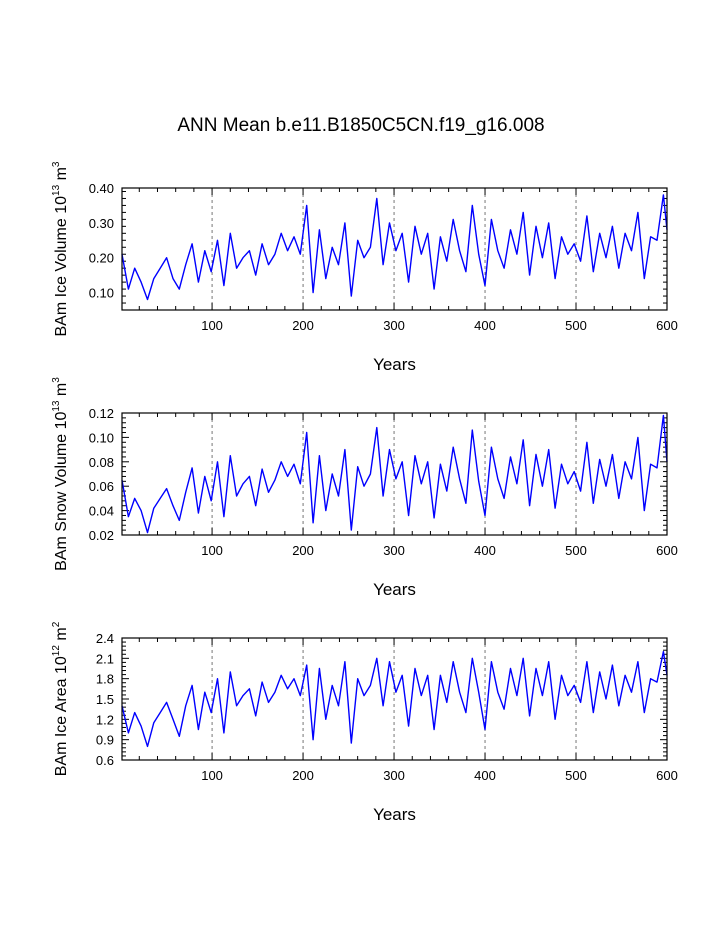  Describe the element at coordinates (101, 223) in the screenshot. I see `y-tick-label: 0.30` at that location.